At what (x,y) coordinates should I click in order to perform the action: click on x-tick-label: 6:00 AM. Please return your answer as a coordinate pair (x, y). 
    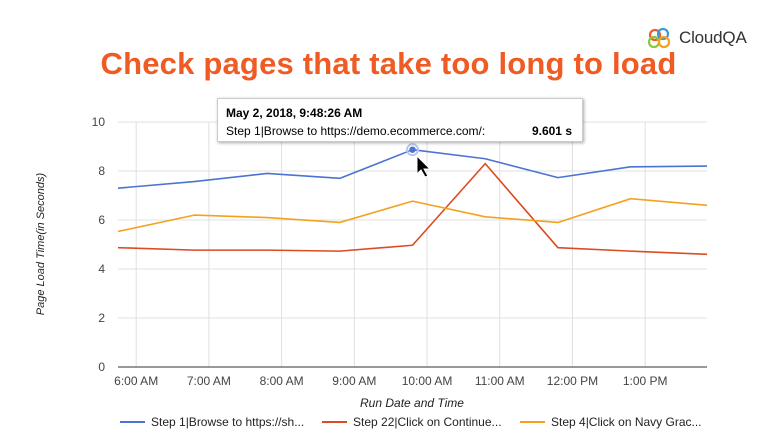
    Looking at the image, I should click on (136, 381).